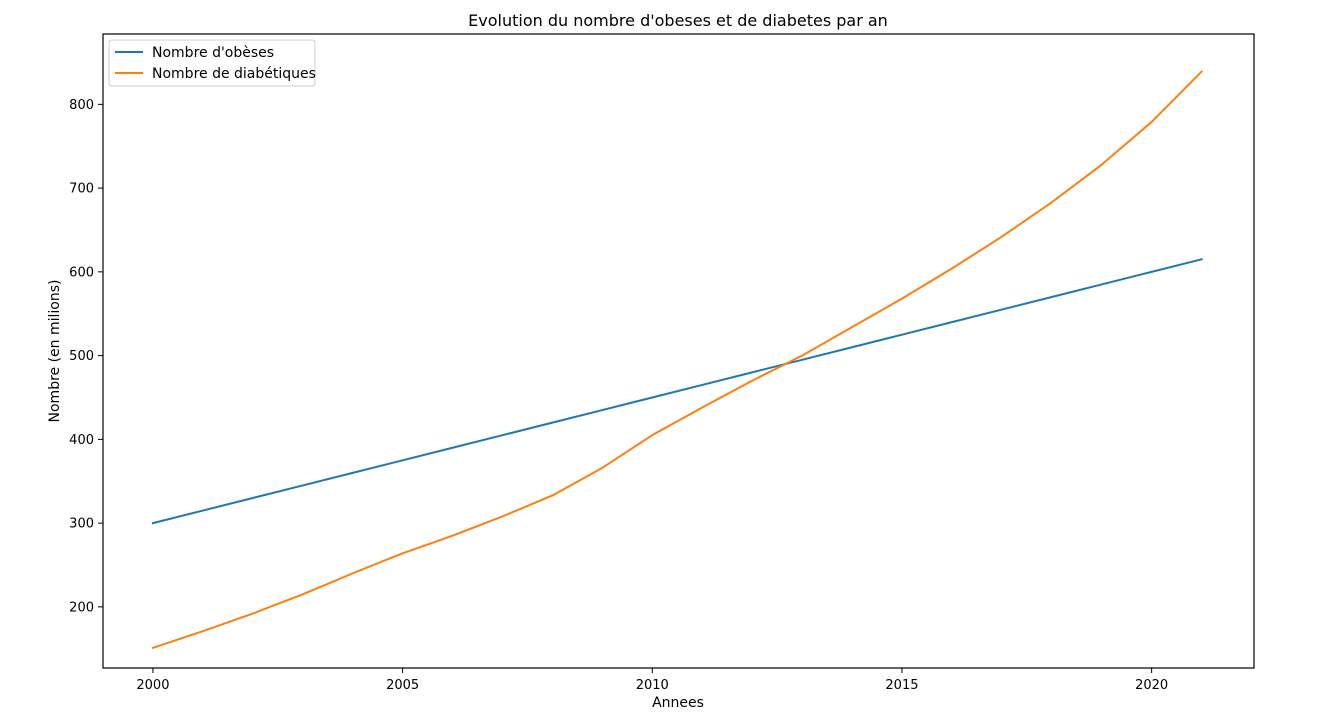 The width and height of the screenshot is (1334, 720). I want to click on y-tick-label: 400, so click(81, 440).